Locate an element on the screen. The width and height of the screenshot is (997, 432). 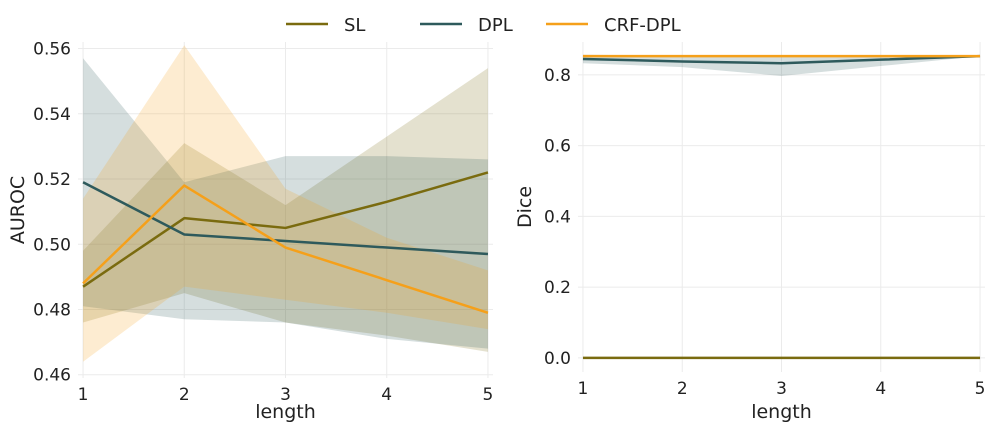
auroc-xtick-label: 1 is located at coordinates (83, 395).